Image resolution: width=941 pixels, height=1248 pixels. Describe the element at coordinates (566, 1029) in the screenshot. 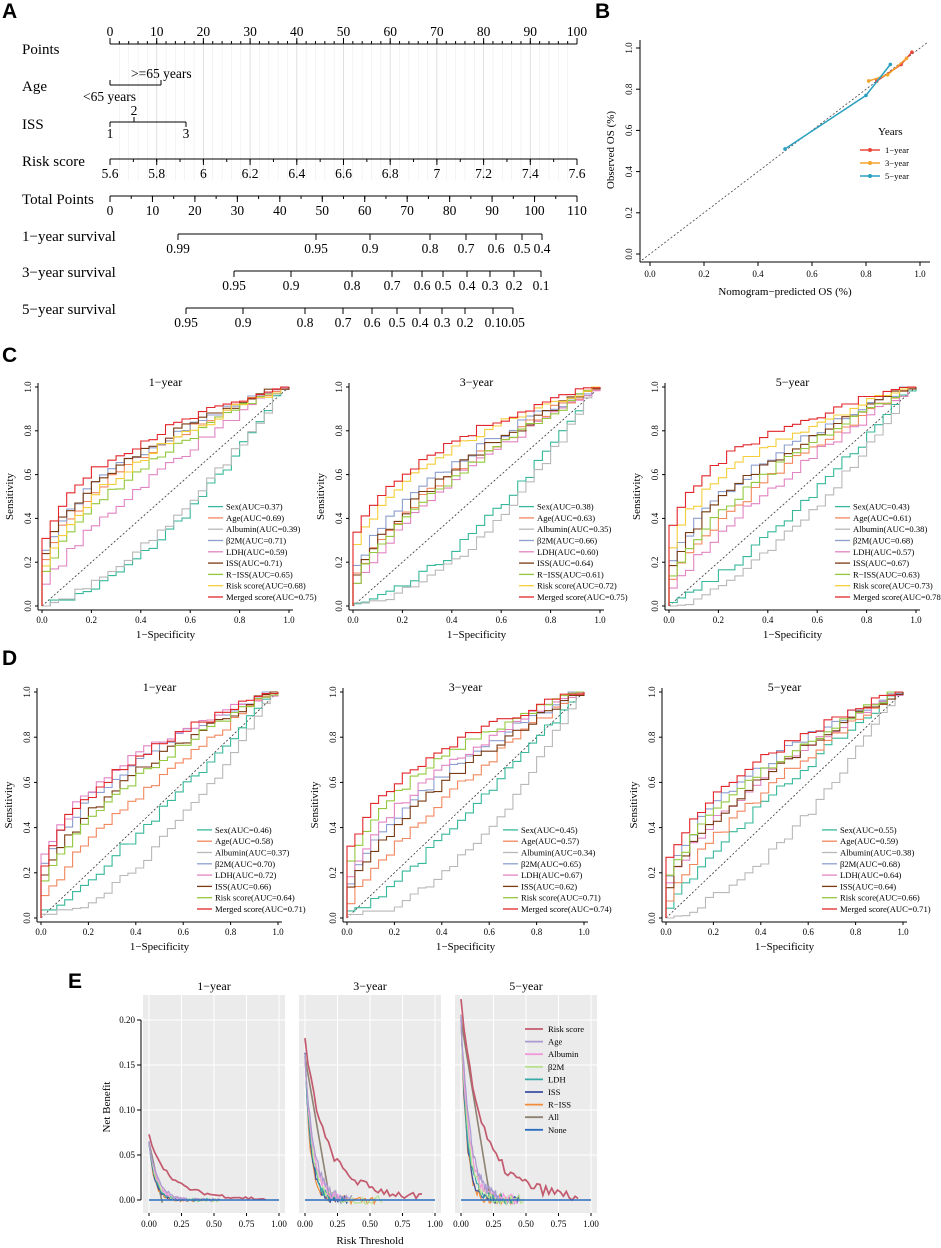

I see `dca-legend-label: Risk score` at that location.